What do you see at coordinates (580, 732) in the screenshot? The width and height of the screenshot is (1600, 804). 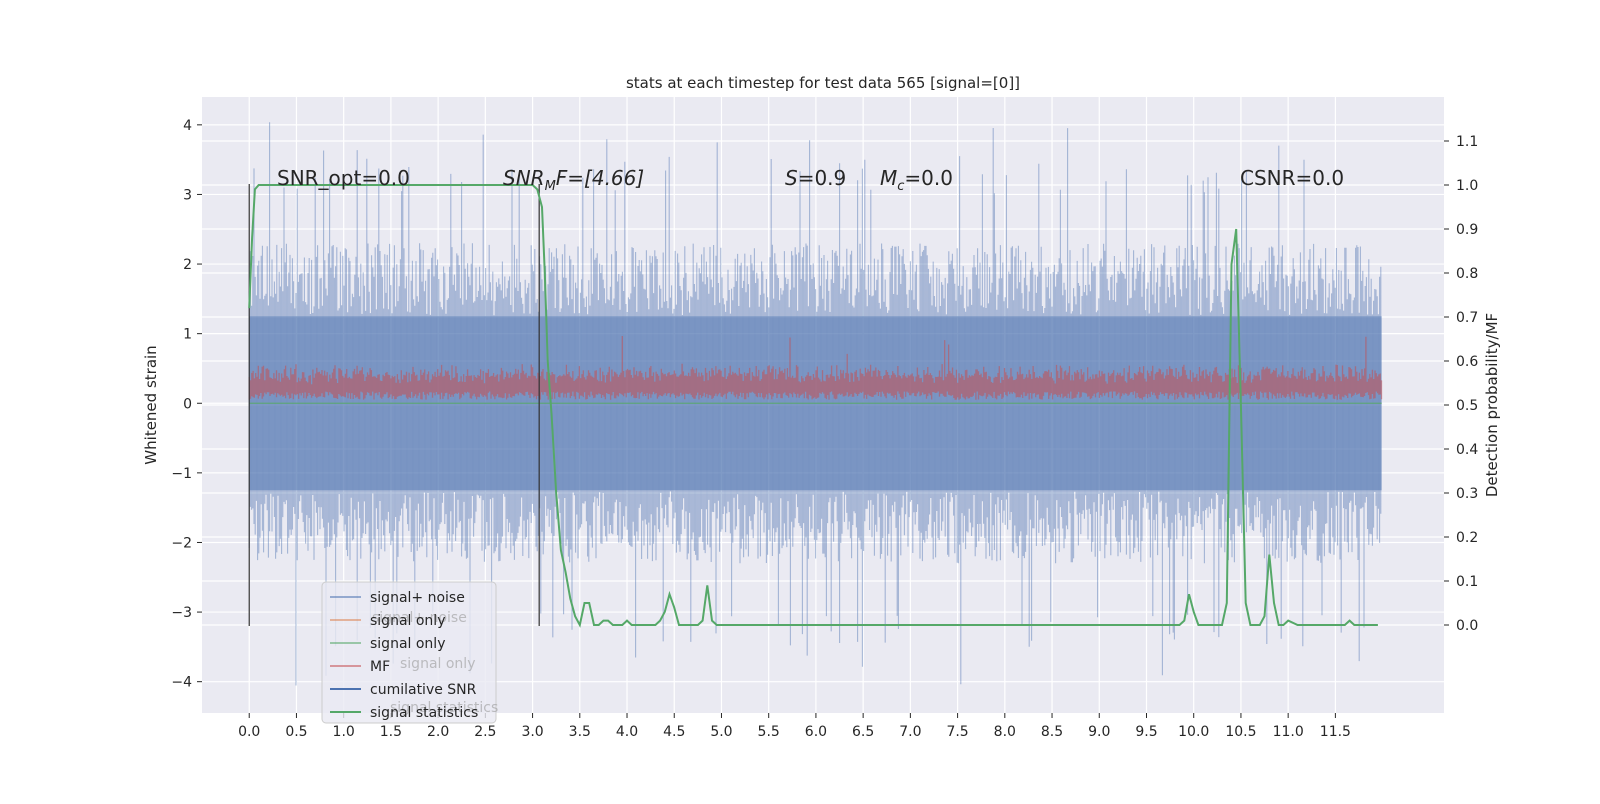 I see `x-tick-label: 3.5` at bounding box center [580, 732].